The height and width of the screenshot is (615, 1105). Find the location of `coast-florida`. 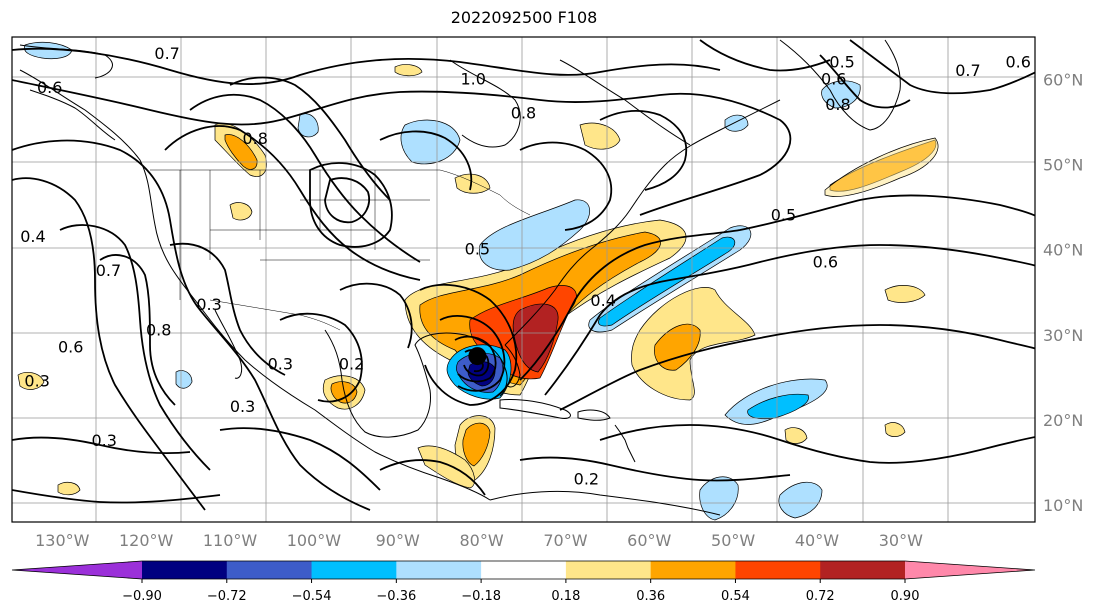

coast-florida is located at coordinates (512, 366).